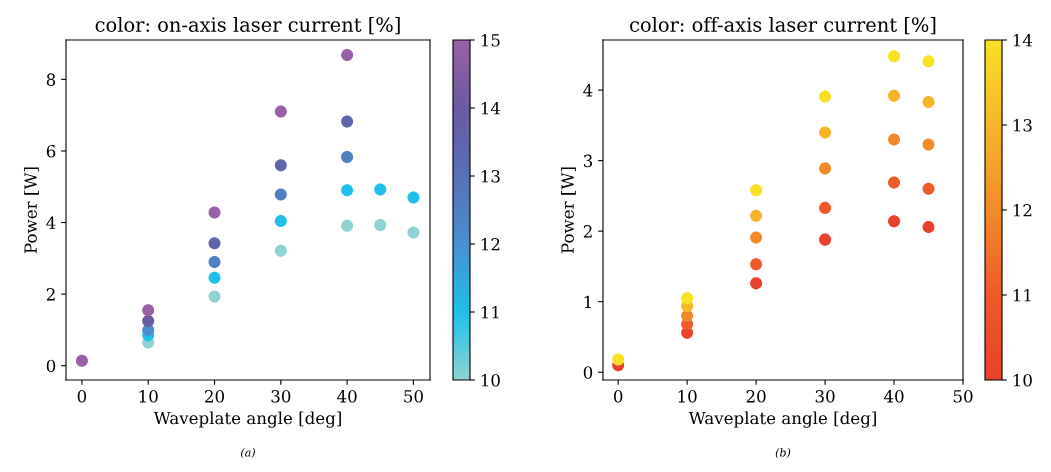 The image size is (1051, 472). What do you see at coordinates (247, 25) in the screenshot?
I see `chart-title: color: on-axis laser current [%]` at bounding box center [247, 25].